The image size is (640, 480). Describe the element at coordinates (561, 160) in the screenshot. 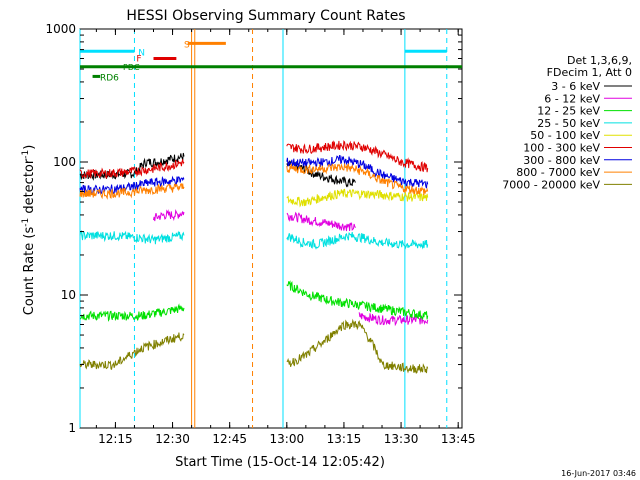

I see `legend-label-6: 300 - 800 keV` at that location.